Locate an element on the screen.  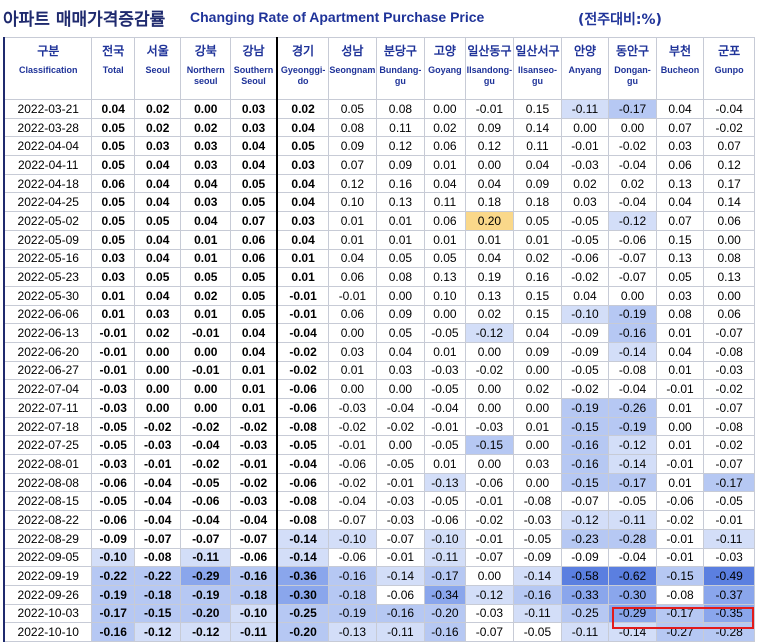
table-cell: -0.62 is located at coordinates (632, 576).